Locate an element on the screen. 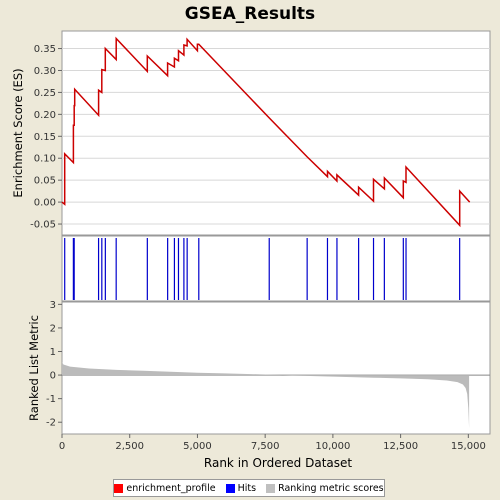  x-tick-label: 10,000 is located at coordinates (332, 446).